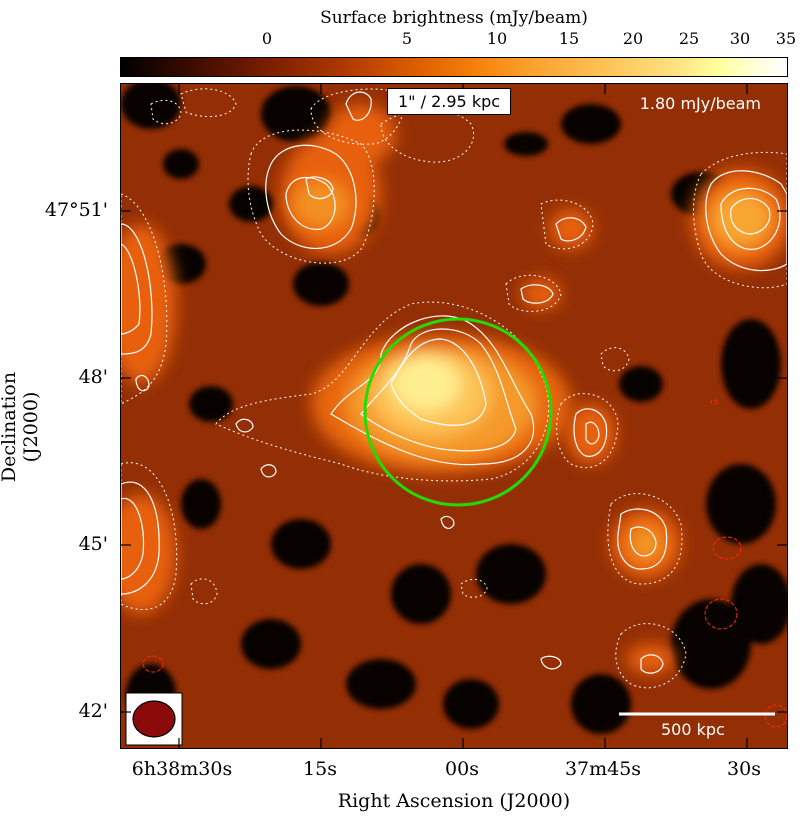  Describe the element at coordinates (21, 427) in the screenshot. I see `y-axis-title: Declination (J2000)` at that location.